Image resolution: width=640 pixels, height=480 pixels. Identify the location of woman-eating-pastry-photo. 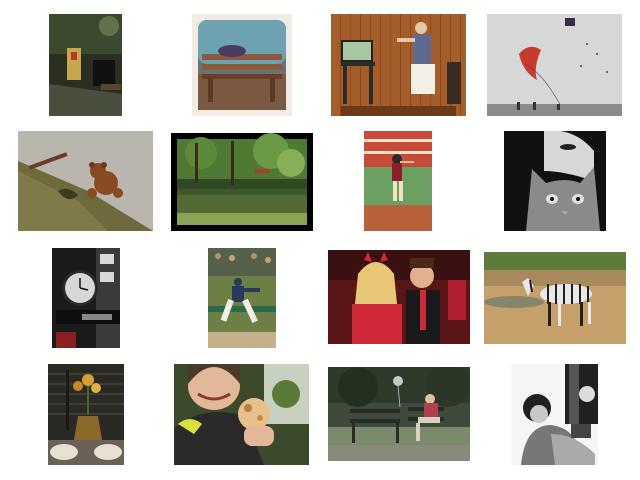
(241, 414).